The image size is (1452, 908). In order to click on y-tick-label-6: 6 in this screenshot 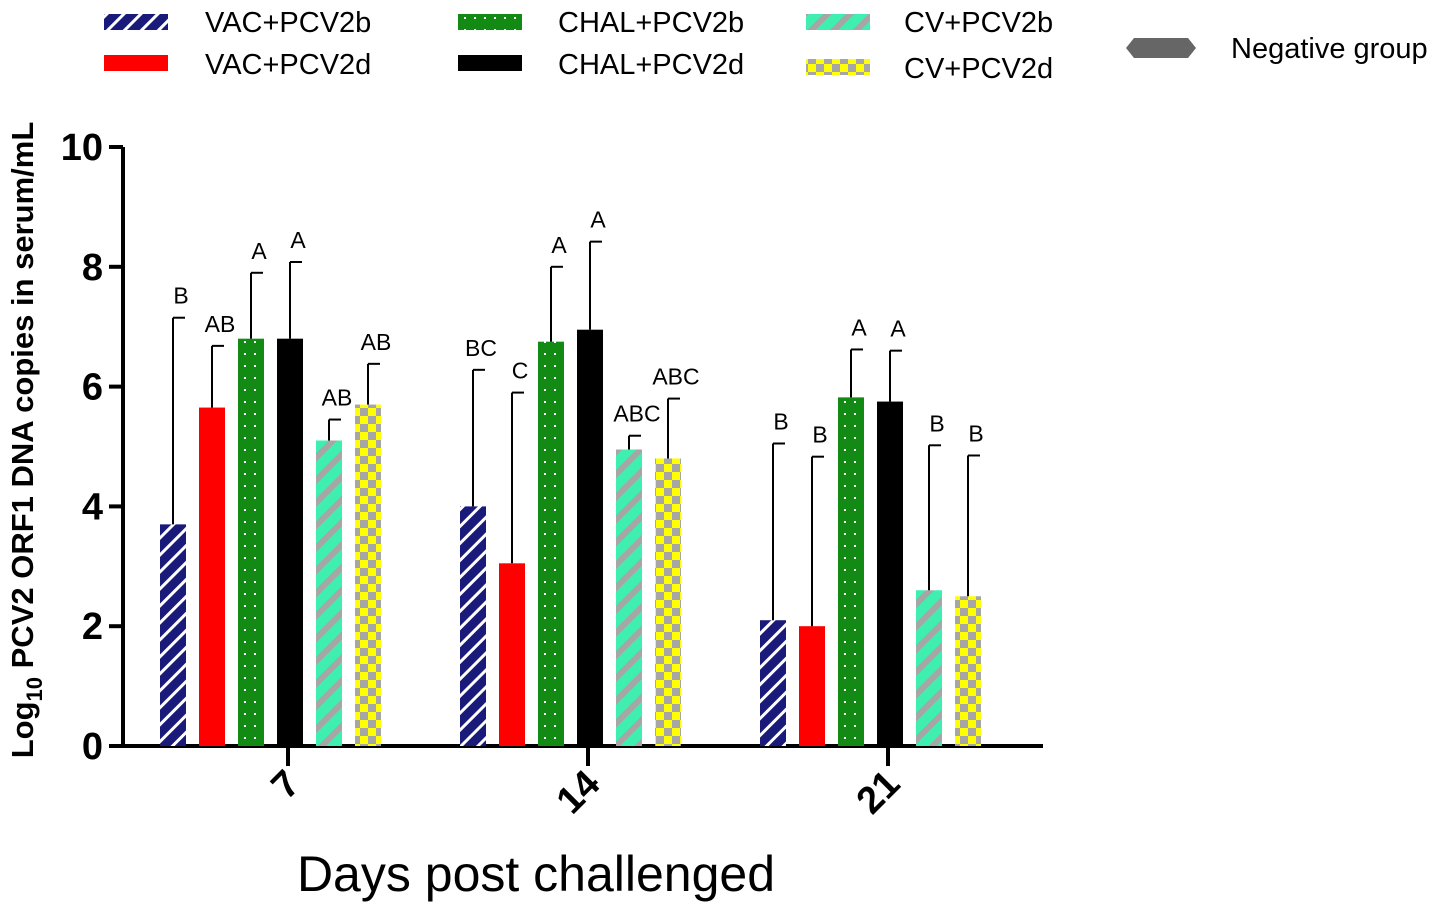, I will do `click(92, 388)`.